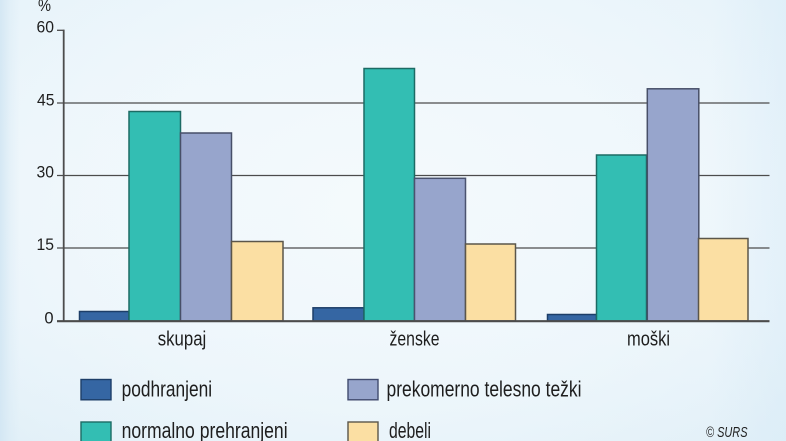 This screenshot has width=786, height=441. What do you see at coordinates (46, 28) in the screenshot?
I see `svg-text: 60` at bounding box center [46, 28].